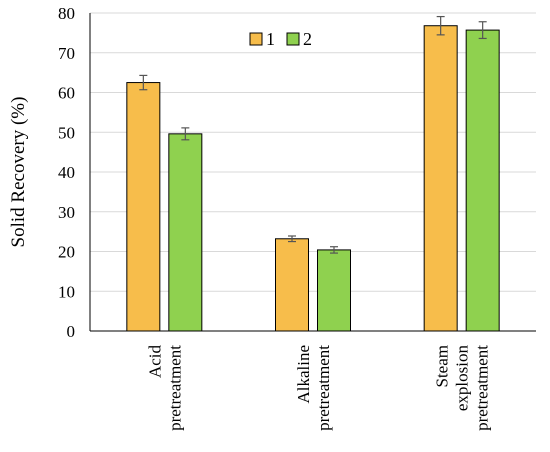 This screenshot has height=452, width=550. What do you see at coordinates (270, 39) in the screenshot?
I see `legend-label: 1` at bounding box center [270, 39].